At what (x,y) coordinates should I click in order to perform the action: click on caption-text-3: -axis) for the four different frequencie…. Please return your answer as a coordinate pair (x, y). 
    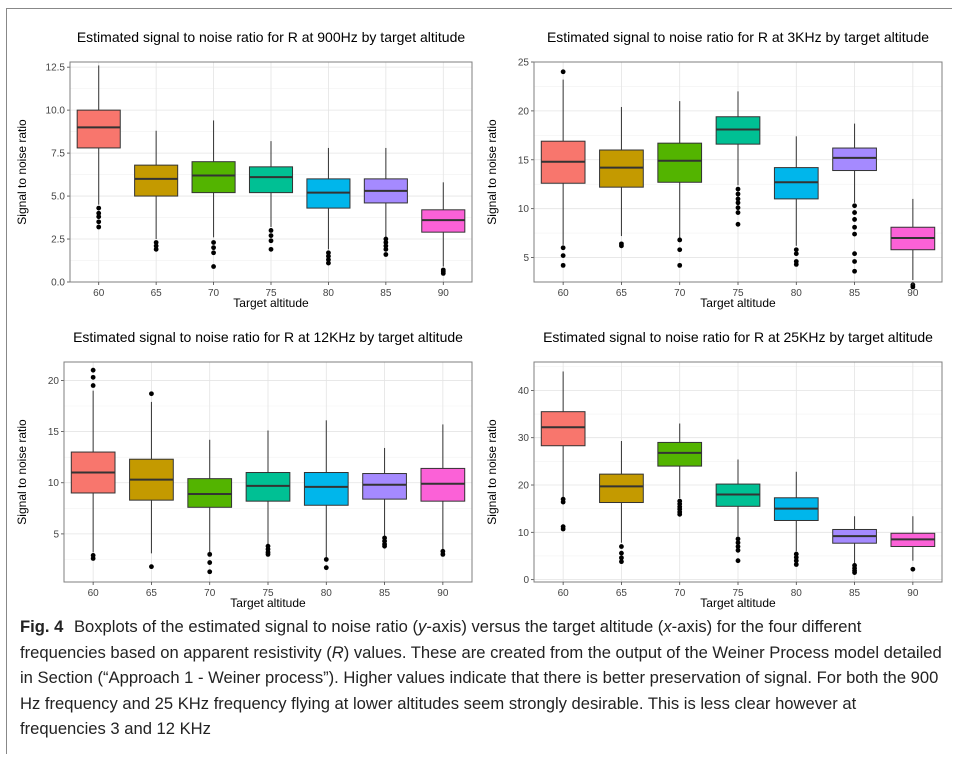
    Looking at the image, I should click on (441, 639).